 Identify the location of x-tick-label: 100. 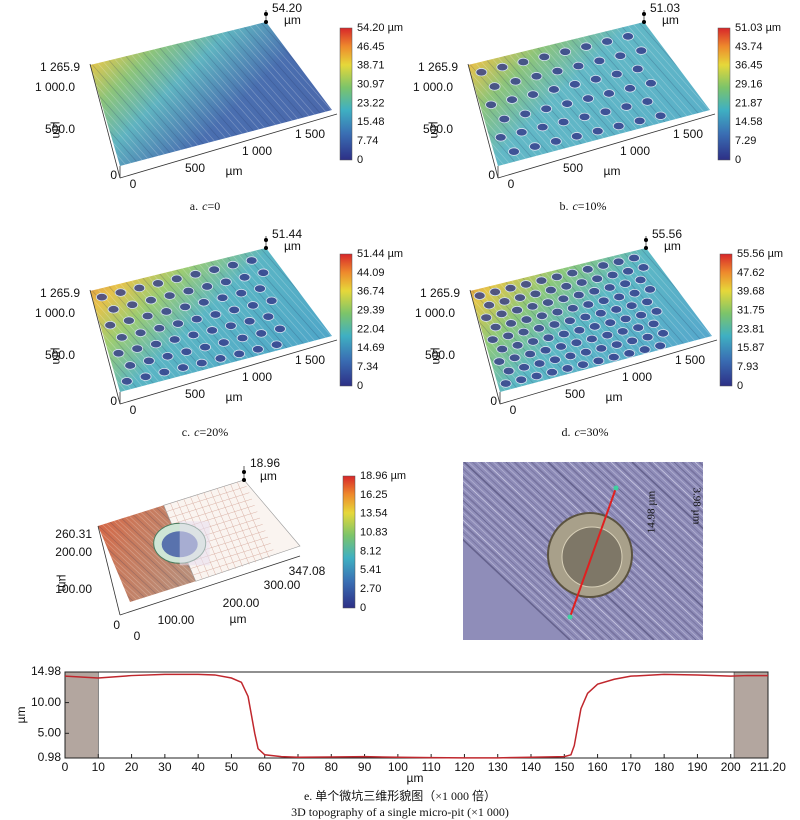
(398, 767).